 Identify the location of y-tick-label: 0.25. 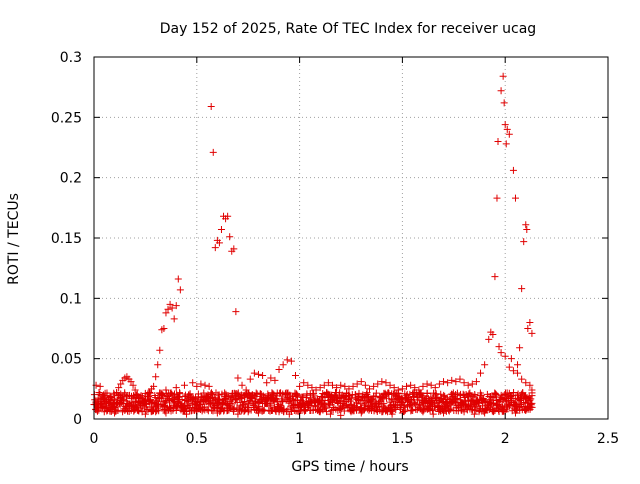
(66, 118).